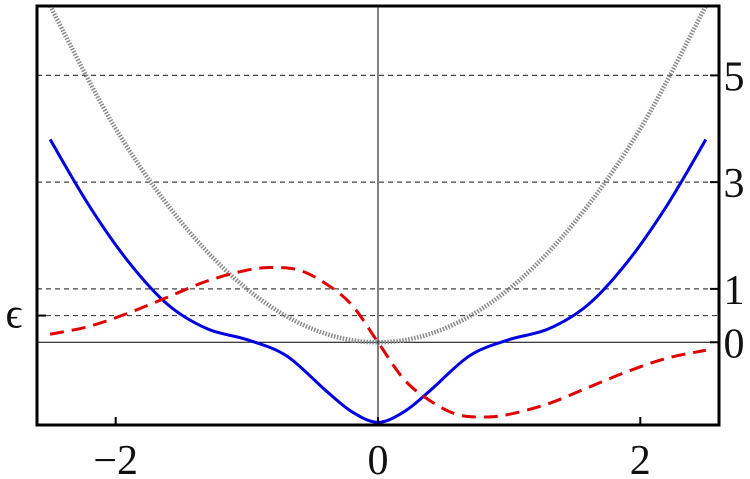 The width and height of the screenshot is (750, 479). Describe the element at coordinates (640, 458) in the screenshot. I see `x-tick-label-2: 2` at that location.